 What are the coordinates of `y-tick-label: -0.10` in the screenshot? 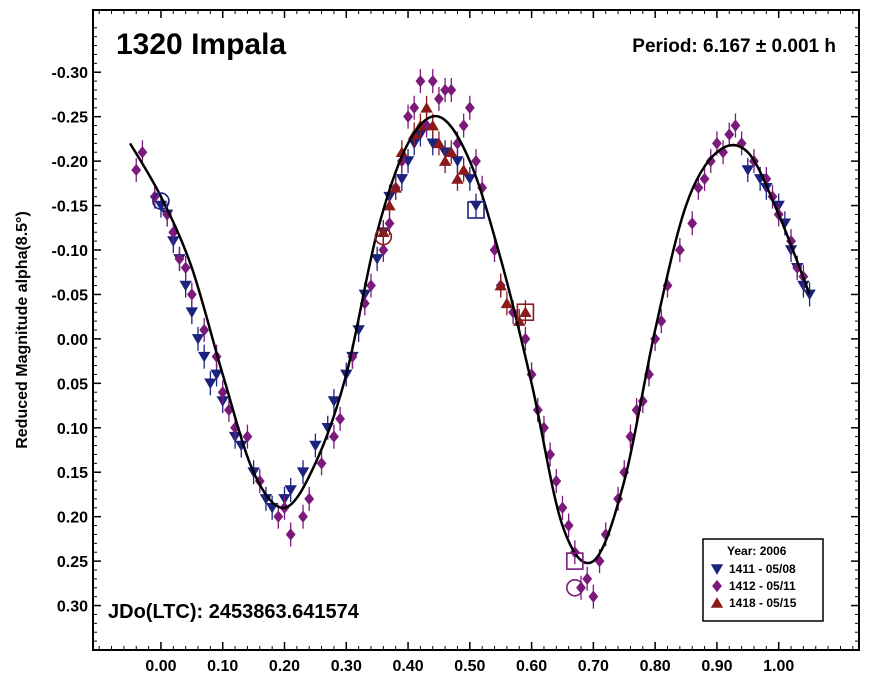 It's located at (70, 251).